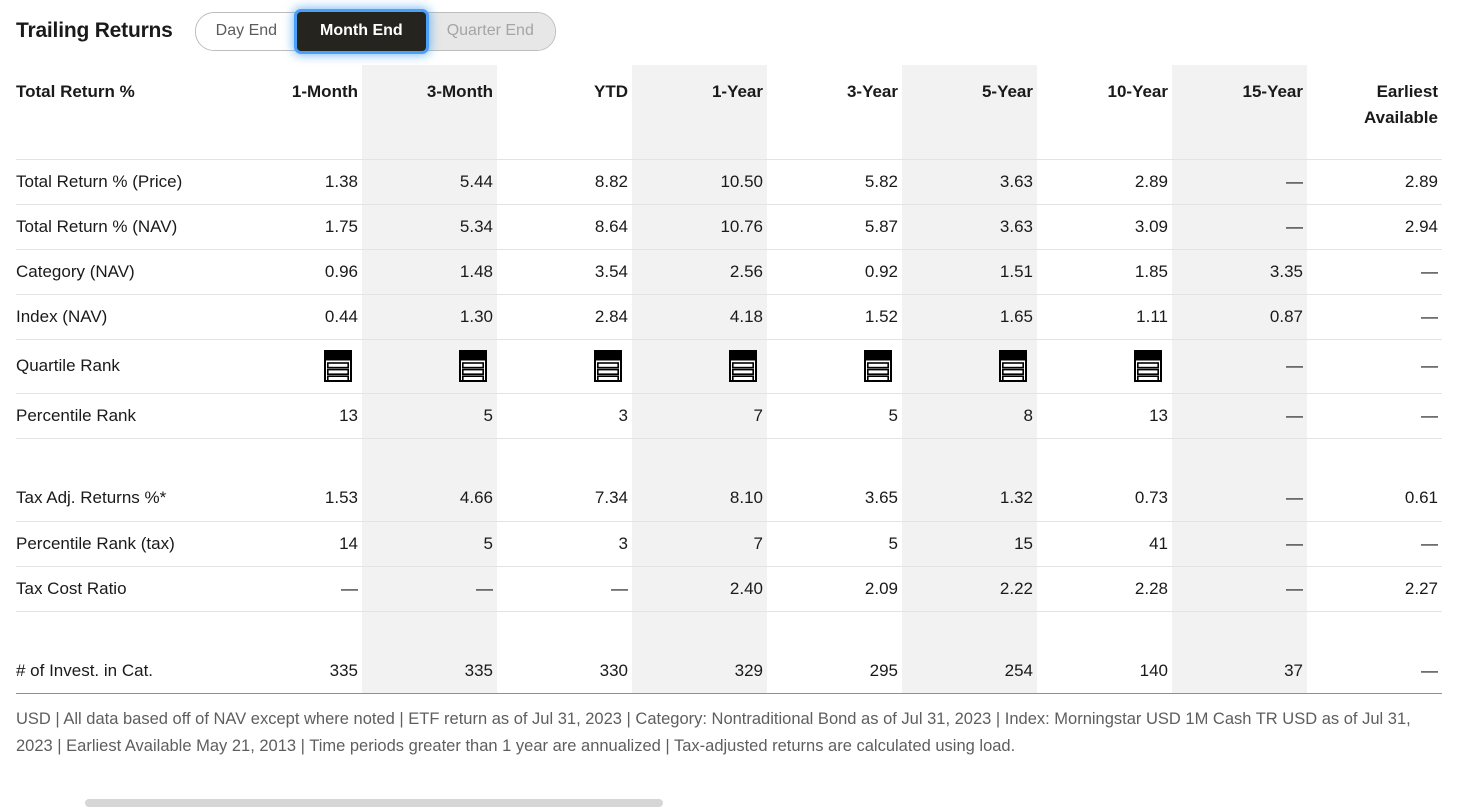 Image resolution: width=1458 pixels, height=809 pixels. I want to click on value-cell: 1.51, so click(969, 272).